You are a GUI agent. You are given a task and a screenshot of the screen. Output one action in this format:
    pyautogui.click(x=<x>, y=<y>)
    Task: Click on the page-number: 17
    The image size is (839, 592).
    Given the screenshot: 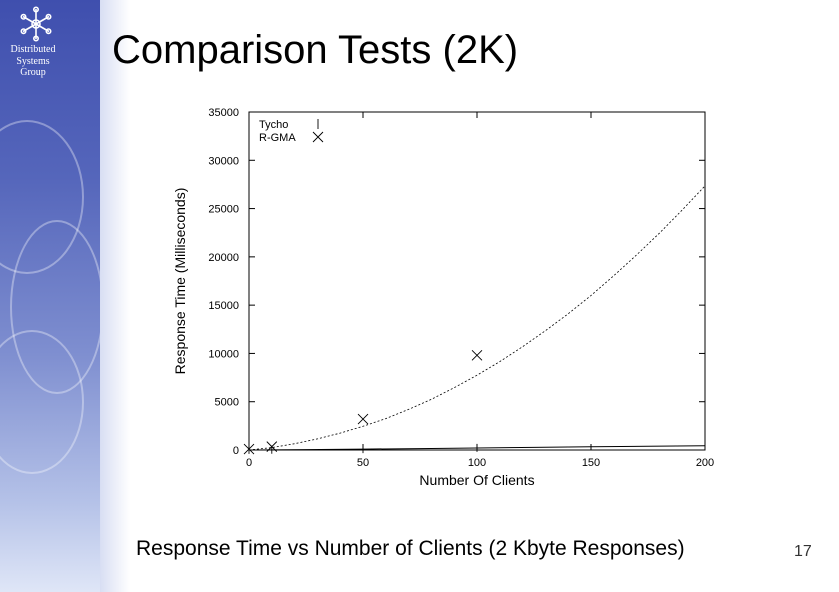 What is the action you would take?
    pyautogui.click(x=803, y=551)
    